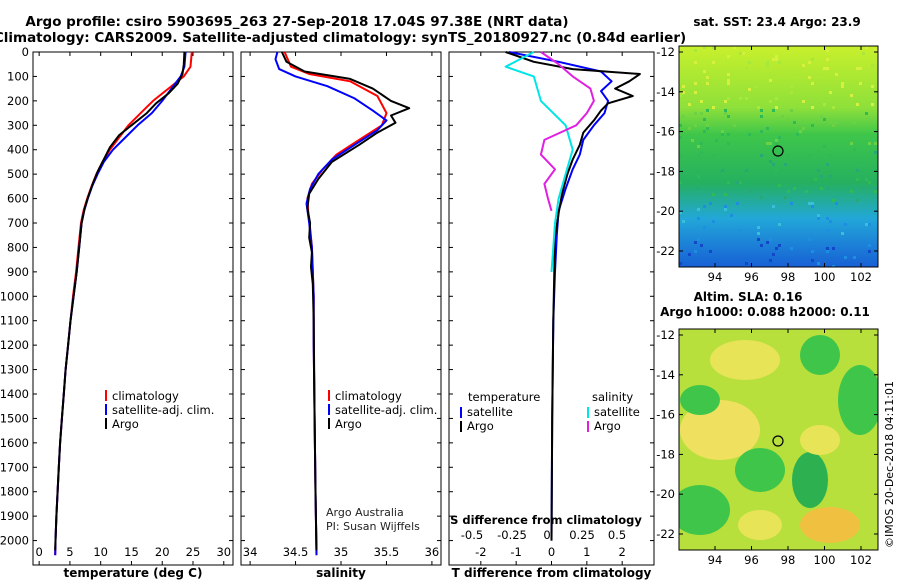 The height and width of the screenshot is (580, 900). I want to click on x-tick-label-secondary: 0.5, so click(617, 535).